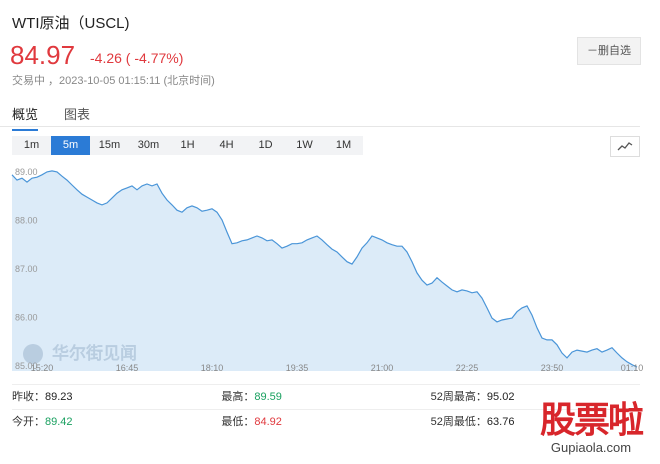 This screenshot has width=660, height=464. Describe the element at coordinates (268, 422) in the screenshot. I see `stat-value: 84.92` at that location.